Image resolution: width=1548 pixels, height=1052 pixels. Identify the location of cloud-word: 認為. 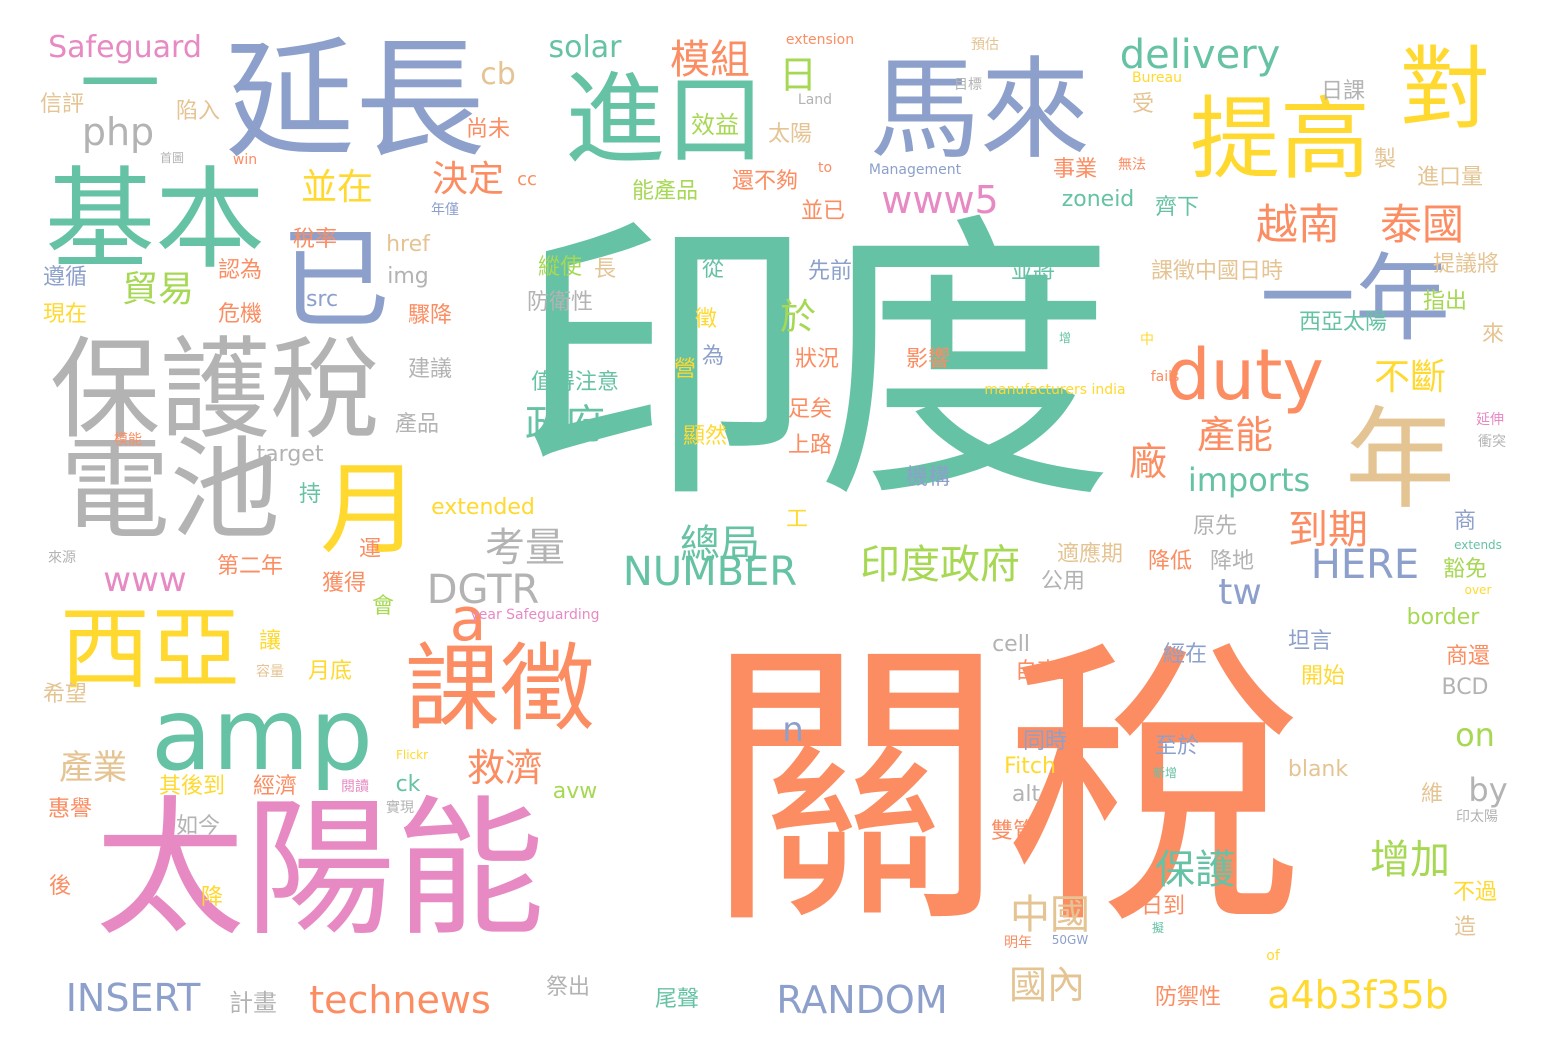
(240, 270).